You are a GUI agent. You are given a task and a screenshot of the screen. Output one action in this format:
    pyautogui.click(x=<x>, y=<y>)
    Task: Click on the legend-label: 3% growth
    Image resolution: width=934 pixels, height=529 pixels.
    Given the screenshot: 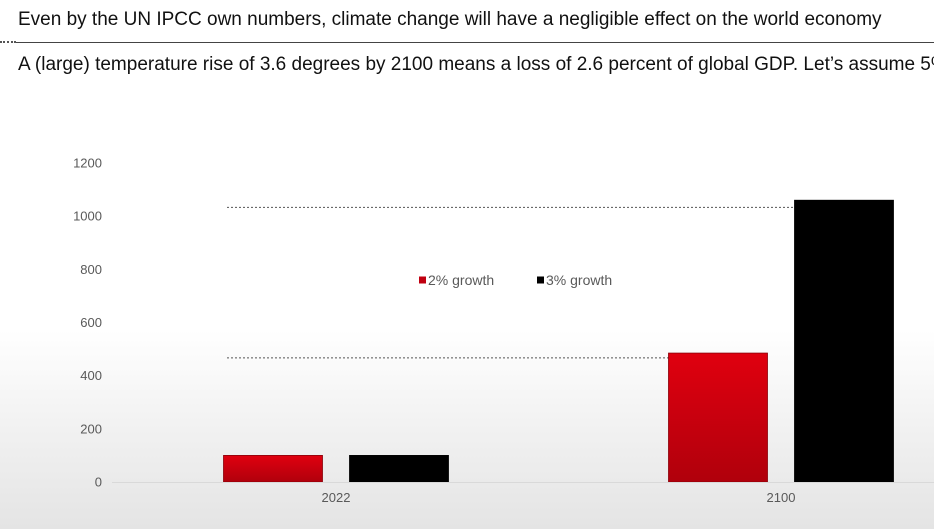 What is the action you would take?
    pyautogui.click(x=579, y=280)
    